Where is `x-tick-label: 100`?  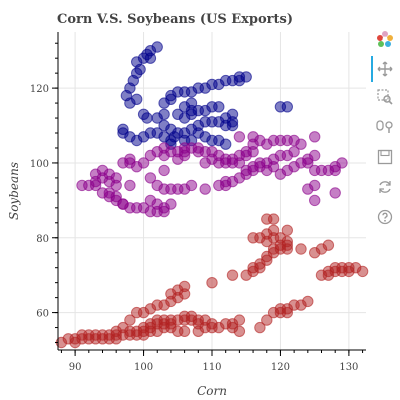 x-tick-label: 100 is located at coordinates (143, 367).